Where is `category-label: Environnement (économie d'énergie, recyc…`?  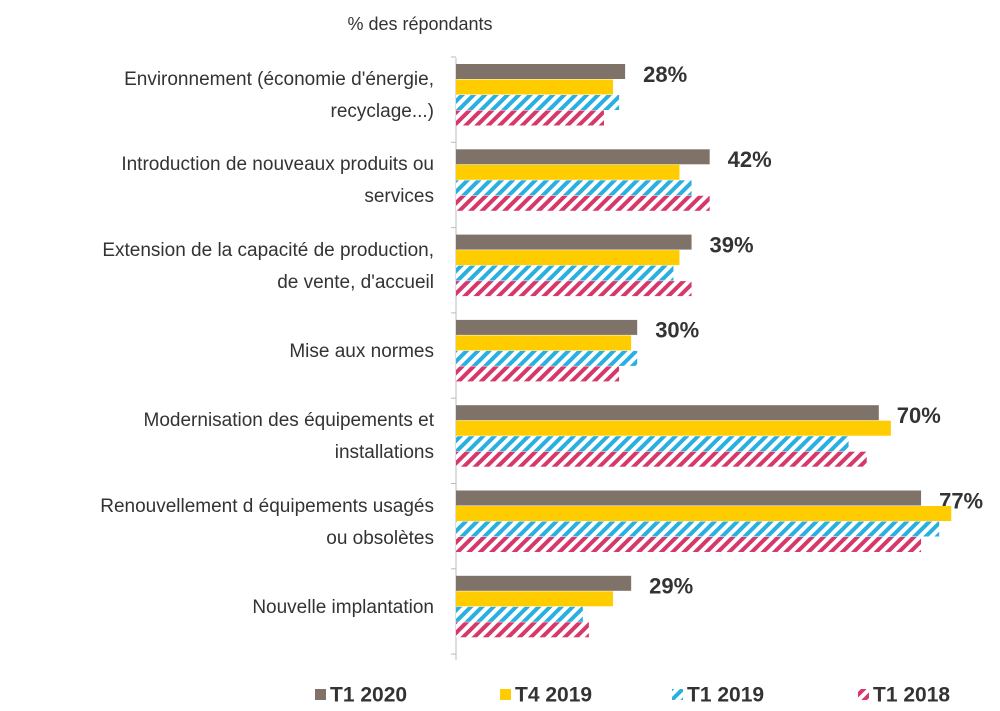 category-label: Environnement (économie d'énergie, recyc… is located at coordinates (279, 95).